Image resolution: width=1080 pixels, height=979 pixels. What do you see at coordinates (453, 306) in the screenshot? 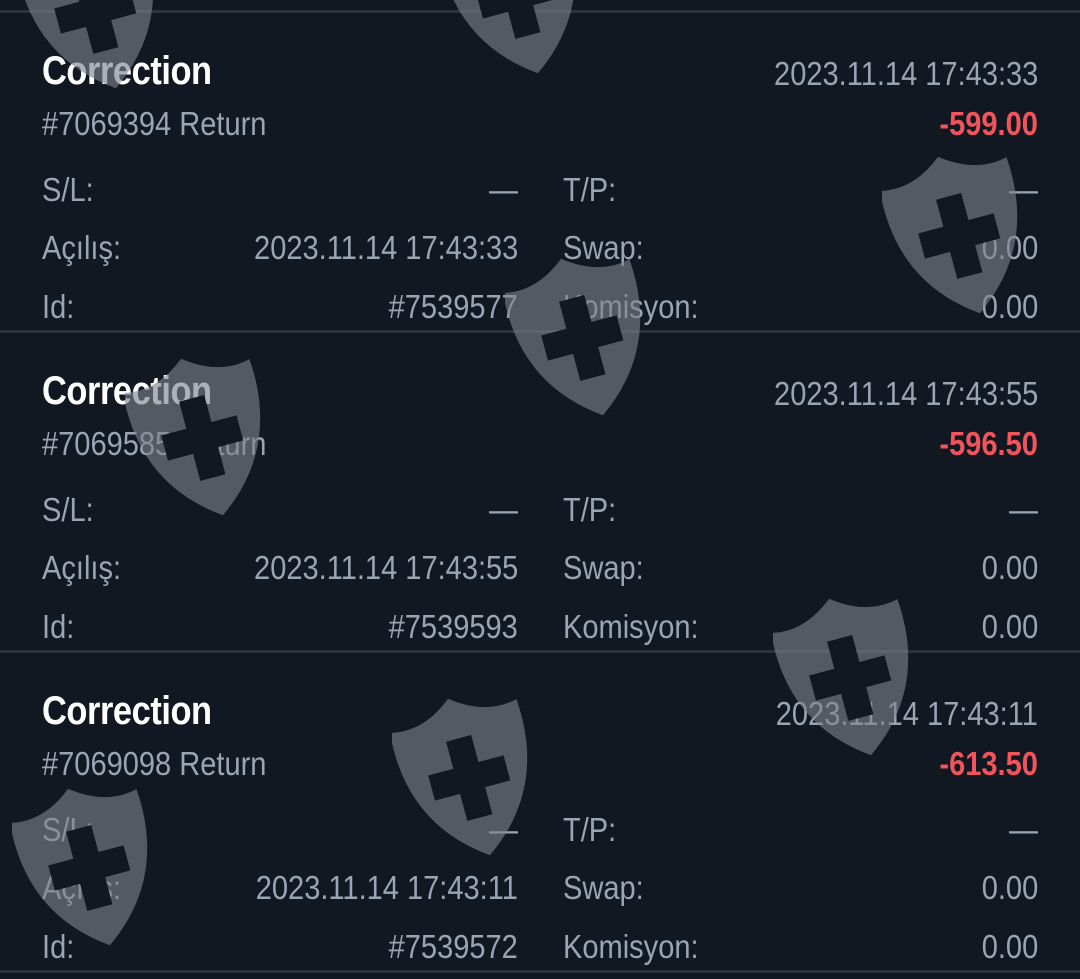
I see `id-value: #7539577` at bounding box center [453, 306].